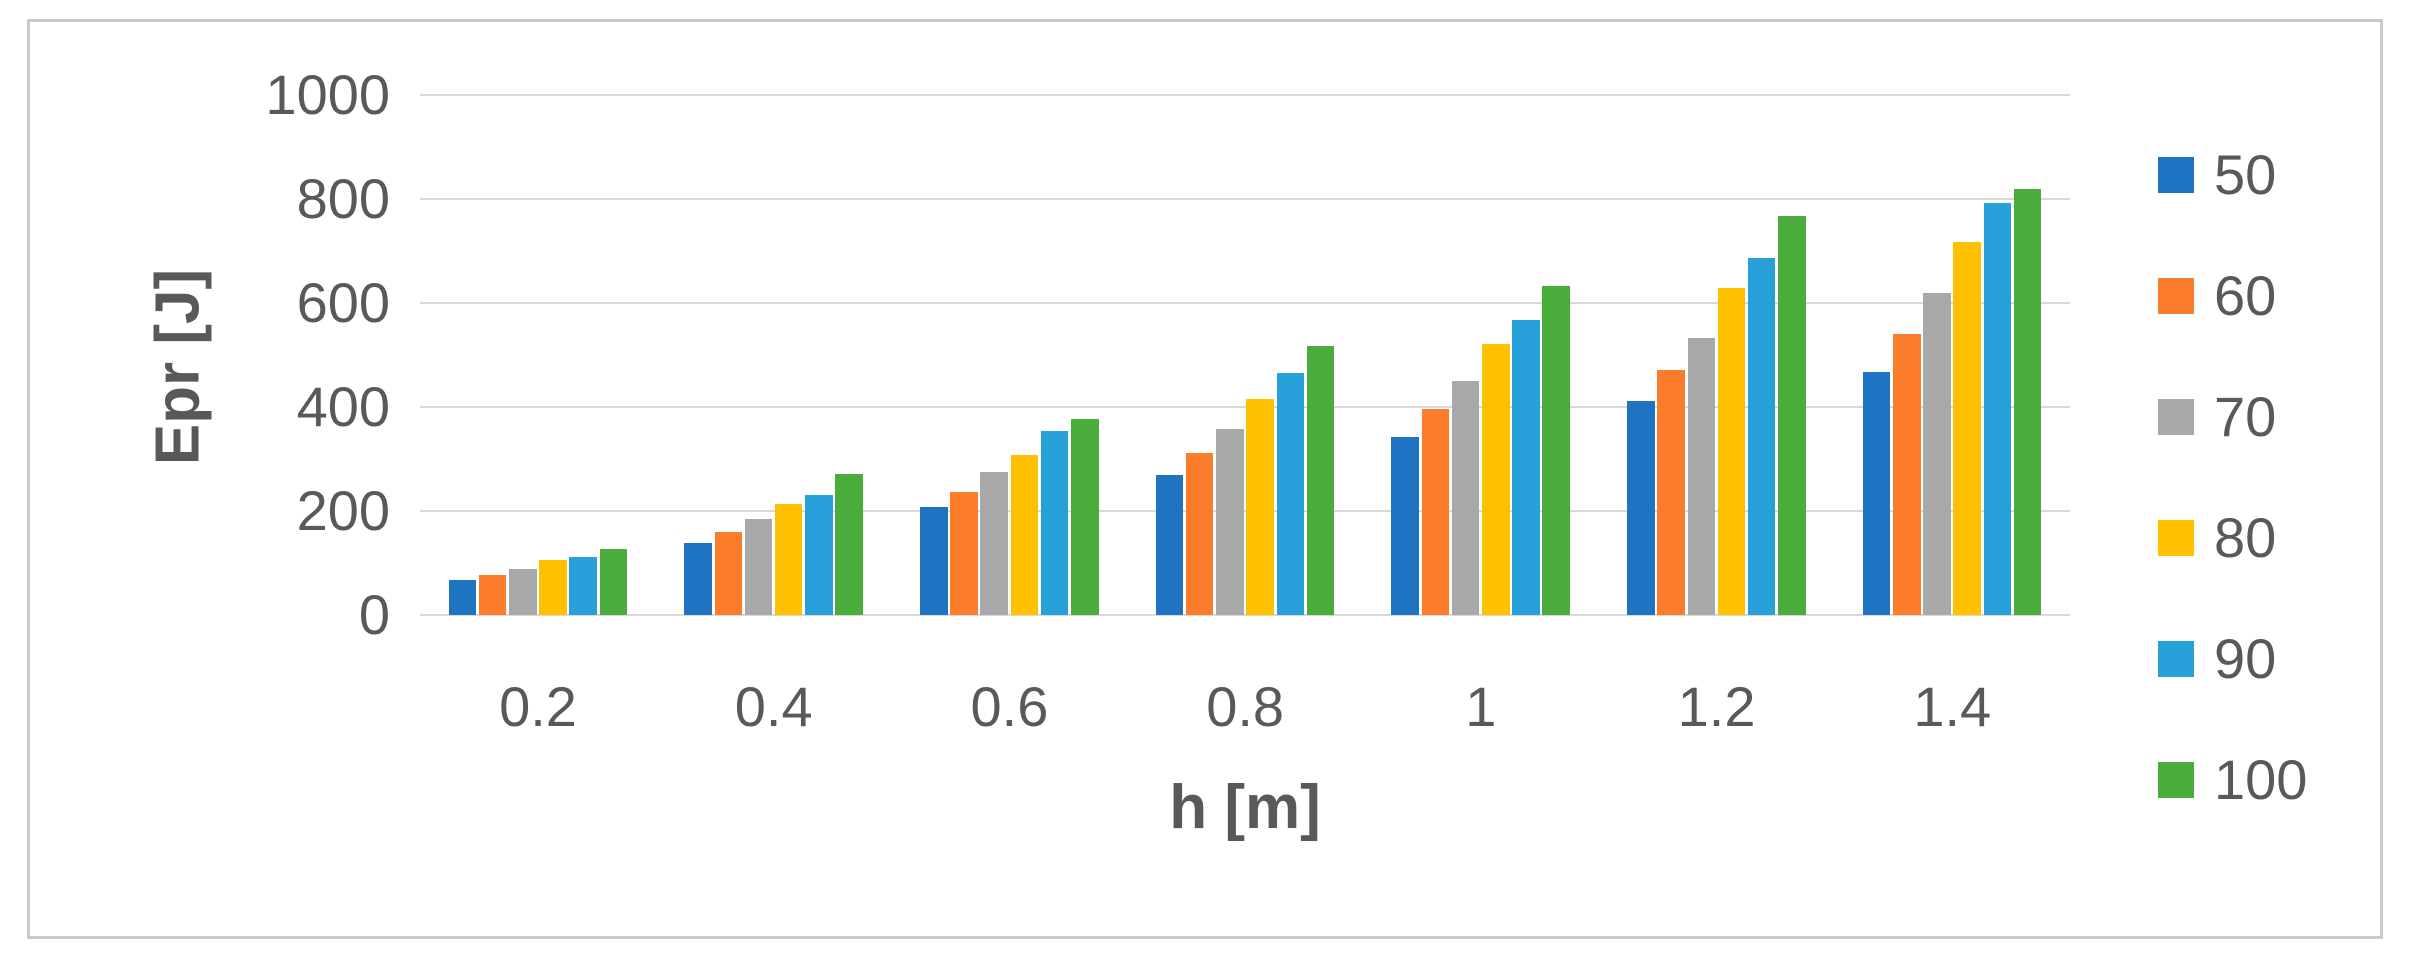 Image resolution: width=2409 pixels, height=963 pixels. What do you see at coordinates (1952, 706) in the screenshot?
I see `x-tick-label: 1.4` at bounding box center [1952, 706].